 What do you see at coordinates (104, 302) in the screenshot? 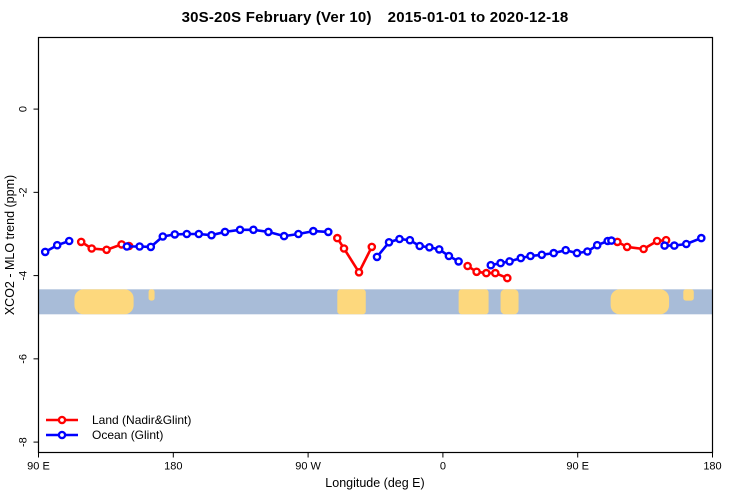
I see `land-patch-australia` at bounding box center [104, 302].